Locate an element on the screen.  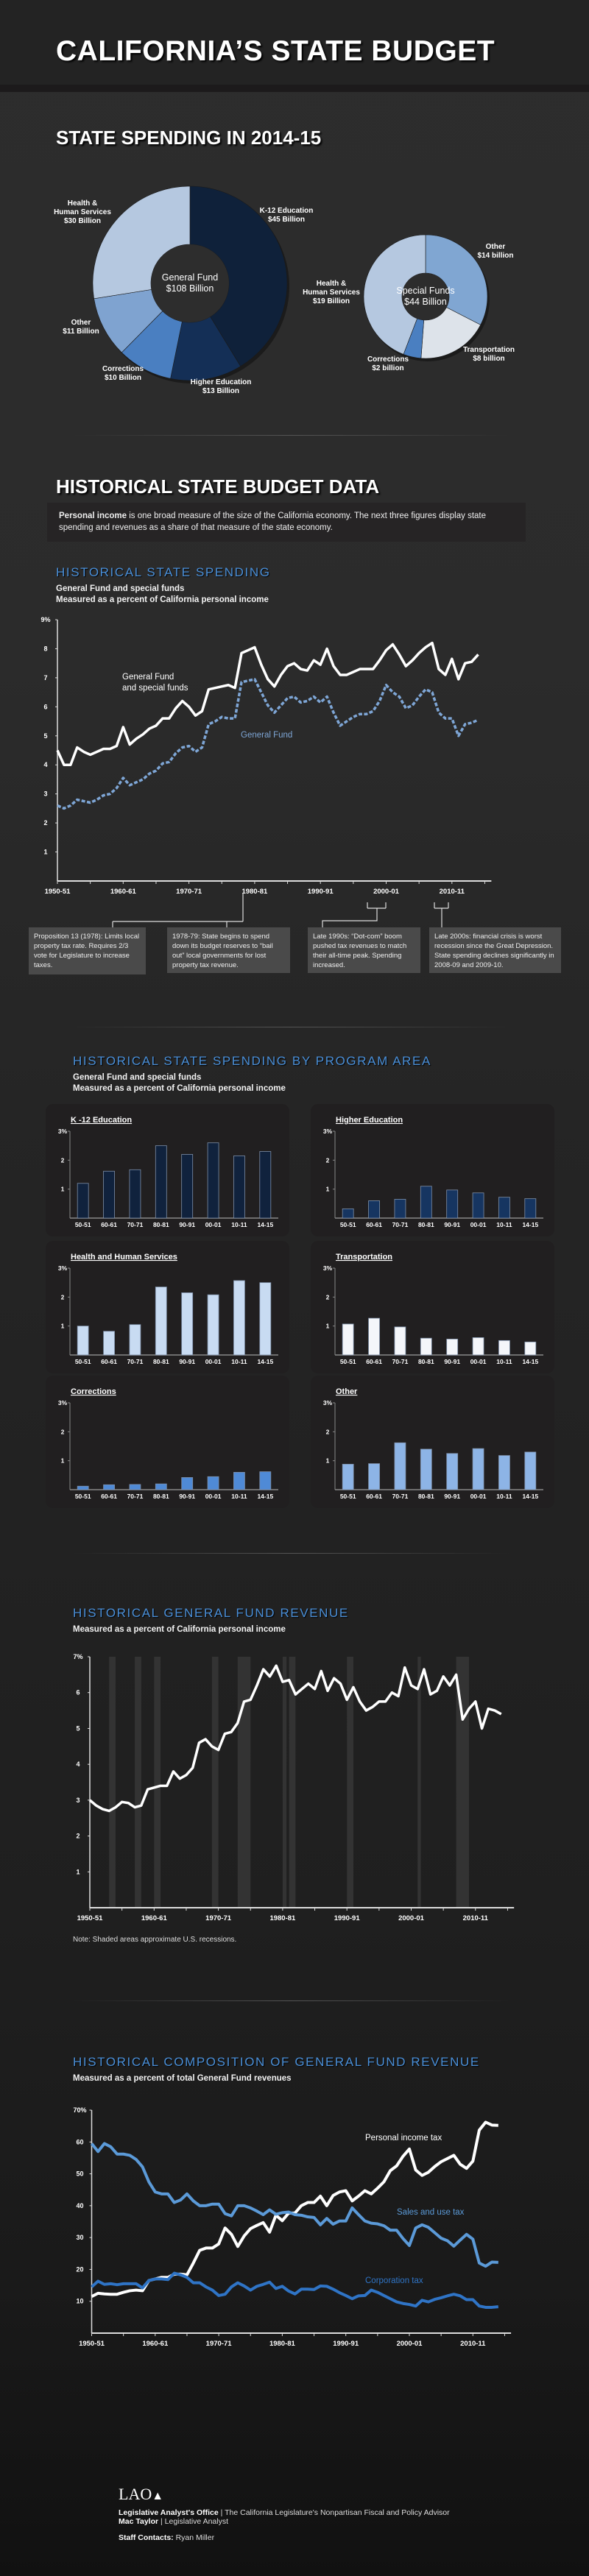
slice-value: $14 billion is located at coordinates (496, 256).